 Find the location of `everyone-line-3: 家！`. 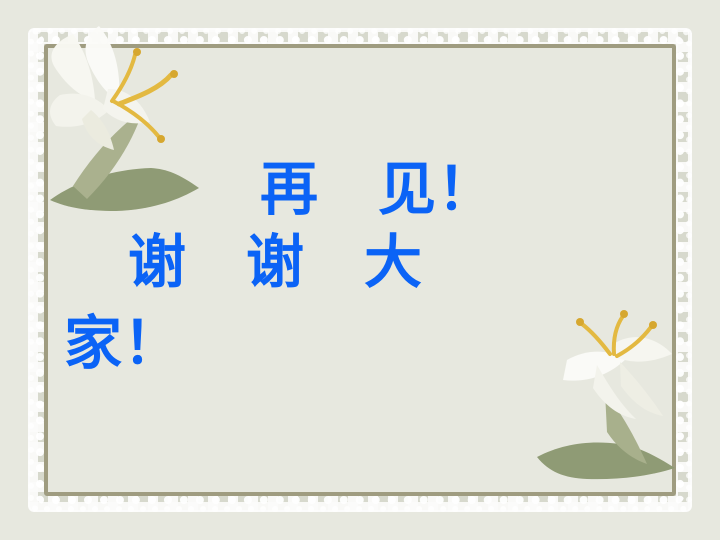

everyone-line-3: 家！ is located at coordinates (123, 343).